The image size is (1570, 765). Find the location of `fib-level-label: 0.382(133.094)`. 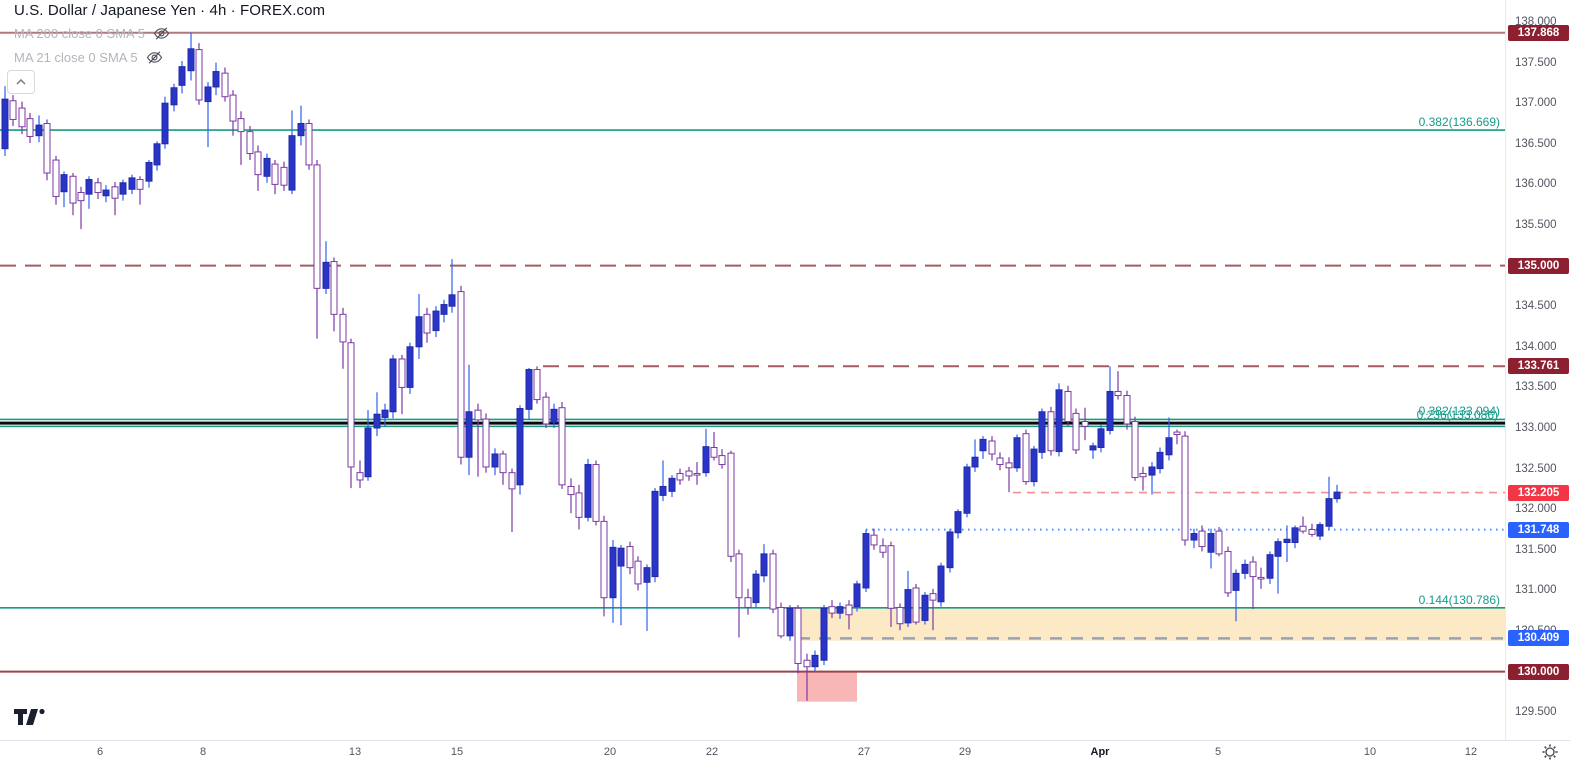

fib-level-label: 0.382(133.094) is located at coordinates (1459, 411).